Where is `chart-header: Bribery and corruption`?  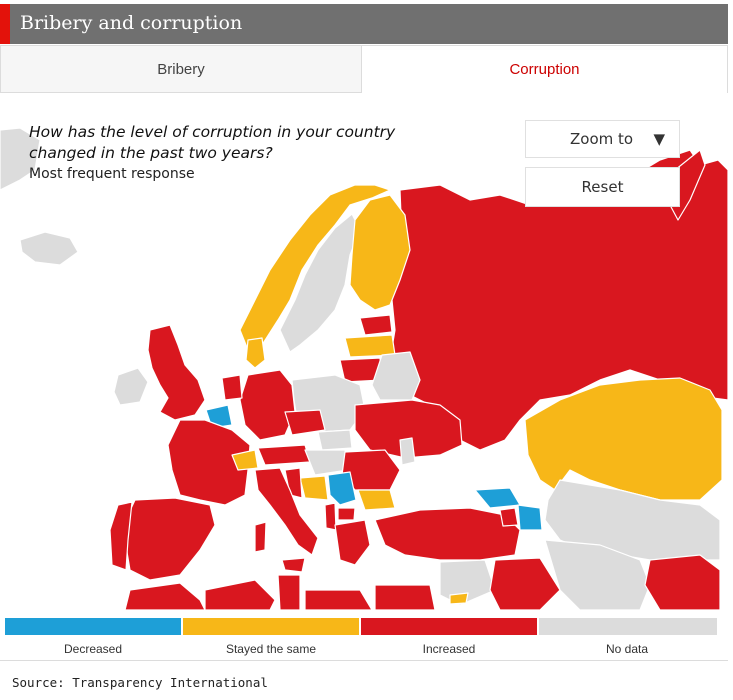 chart-header: Bribery and corruption is located at coordinates (364, 24).